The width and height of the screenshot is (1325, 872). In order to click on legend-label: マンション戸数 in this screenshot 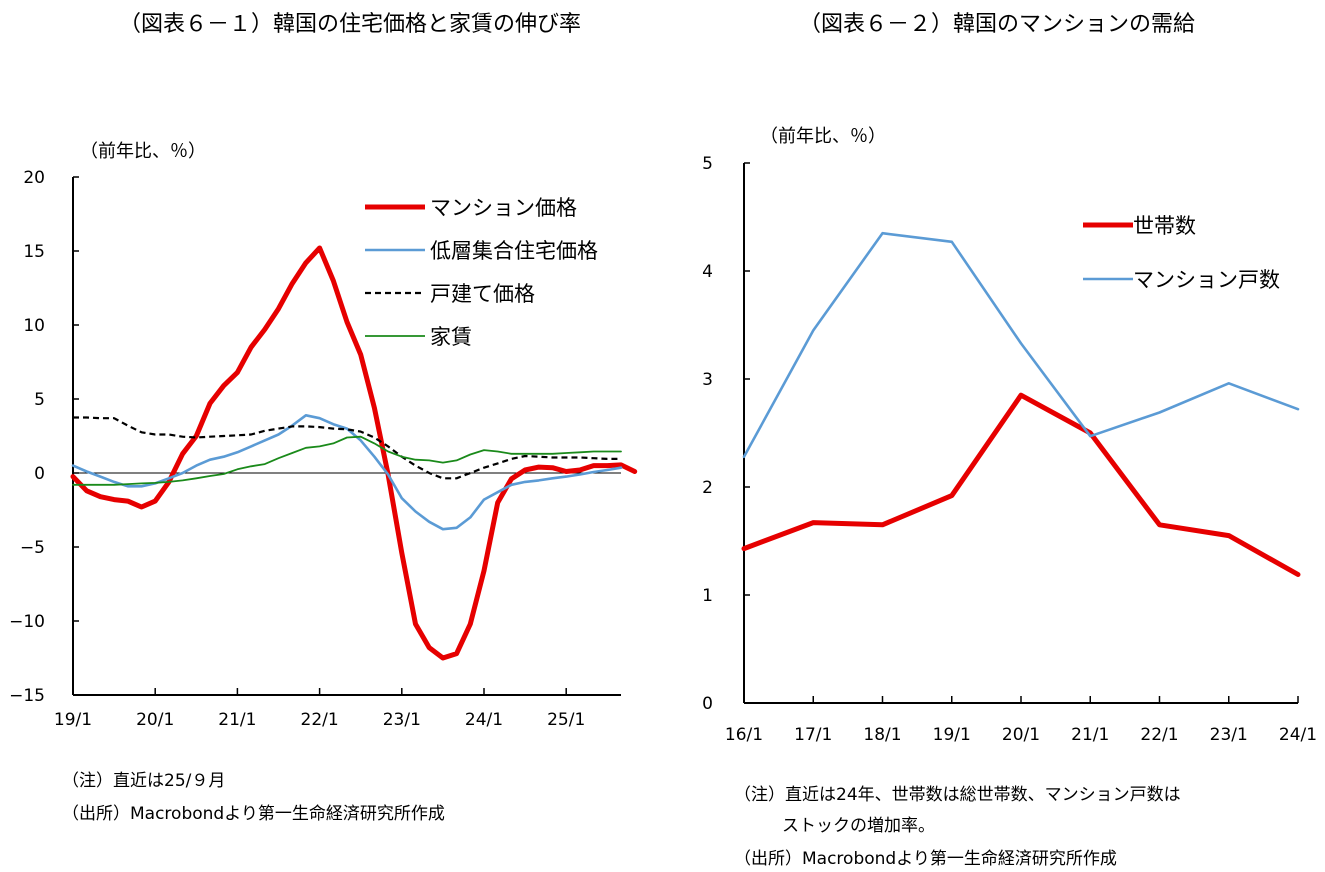, I will do `click(1206, 280)`.